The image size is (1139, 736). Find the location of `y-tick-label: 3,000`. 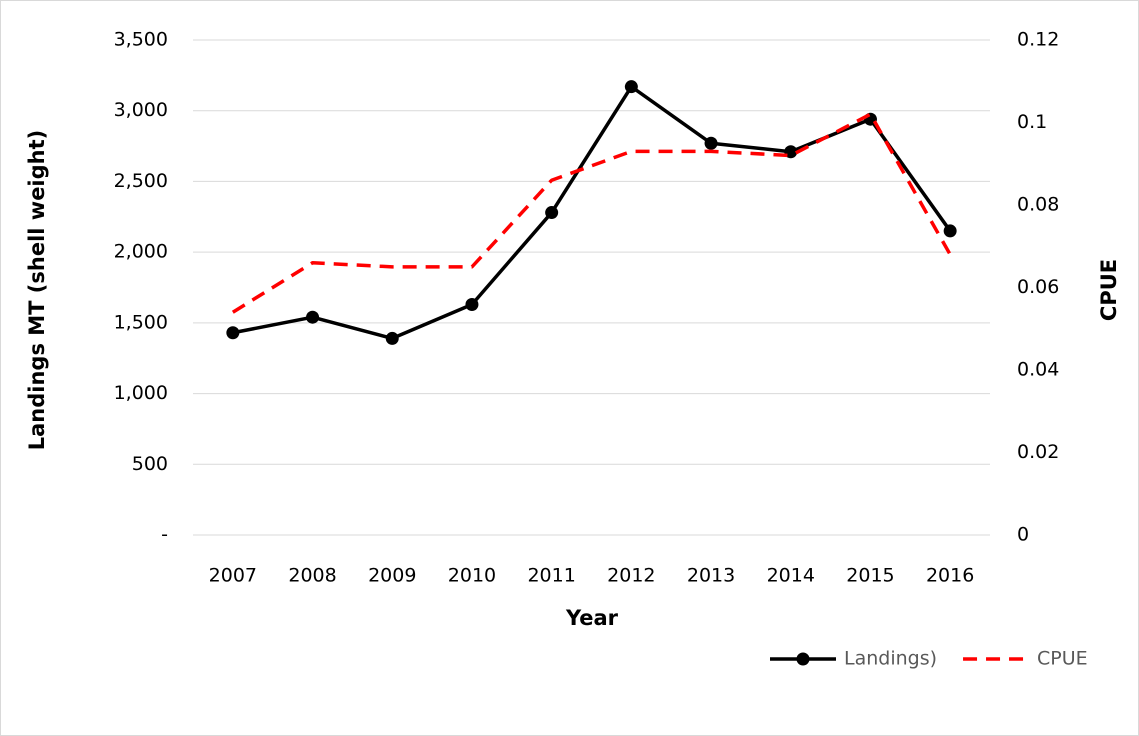

y-tick-label: 3,000 is located at coordinates (141, 110).